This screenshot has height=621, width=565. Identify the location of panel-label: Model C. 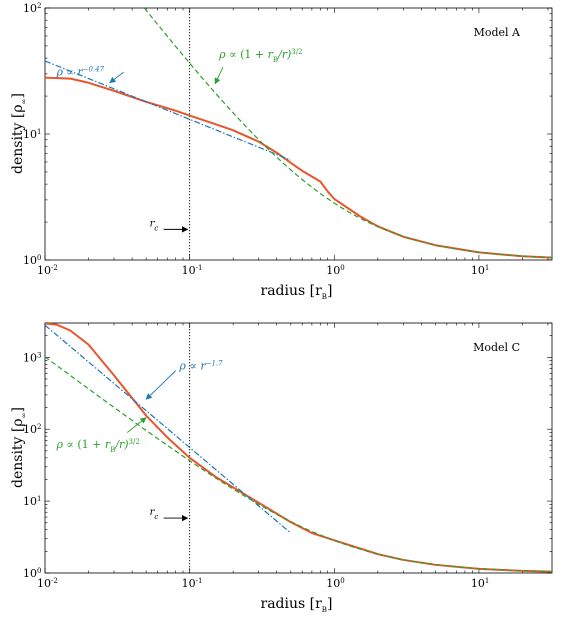
(496, 347).